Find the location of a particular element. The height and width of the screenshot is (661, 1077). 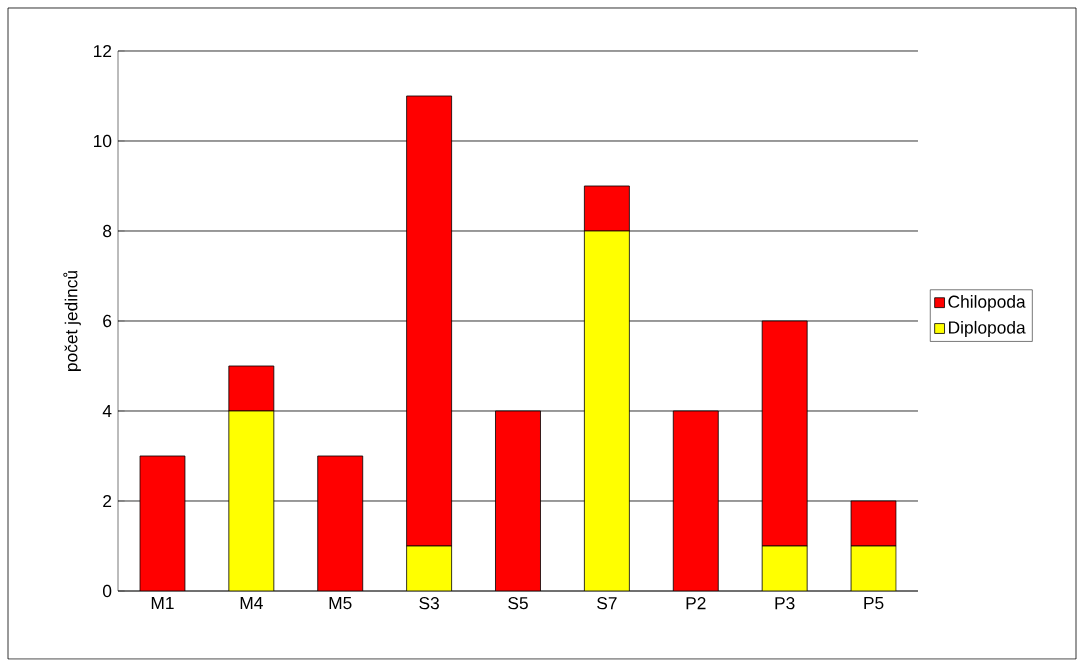

x-tick-label: P5 is located at coordinates (874, 603).